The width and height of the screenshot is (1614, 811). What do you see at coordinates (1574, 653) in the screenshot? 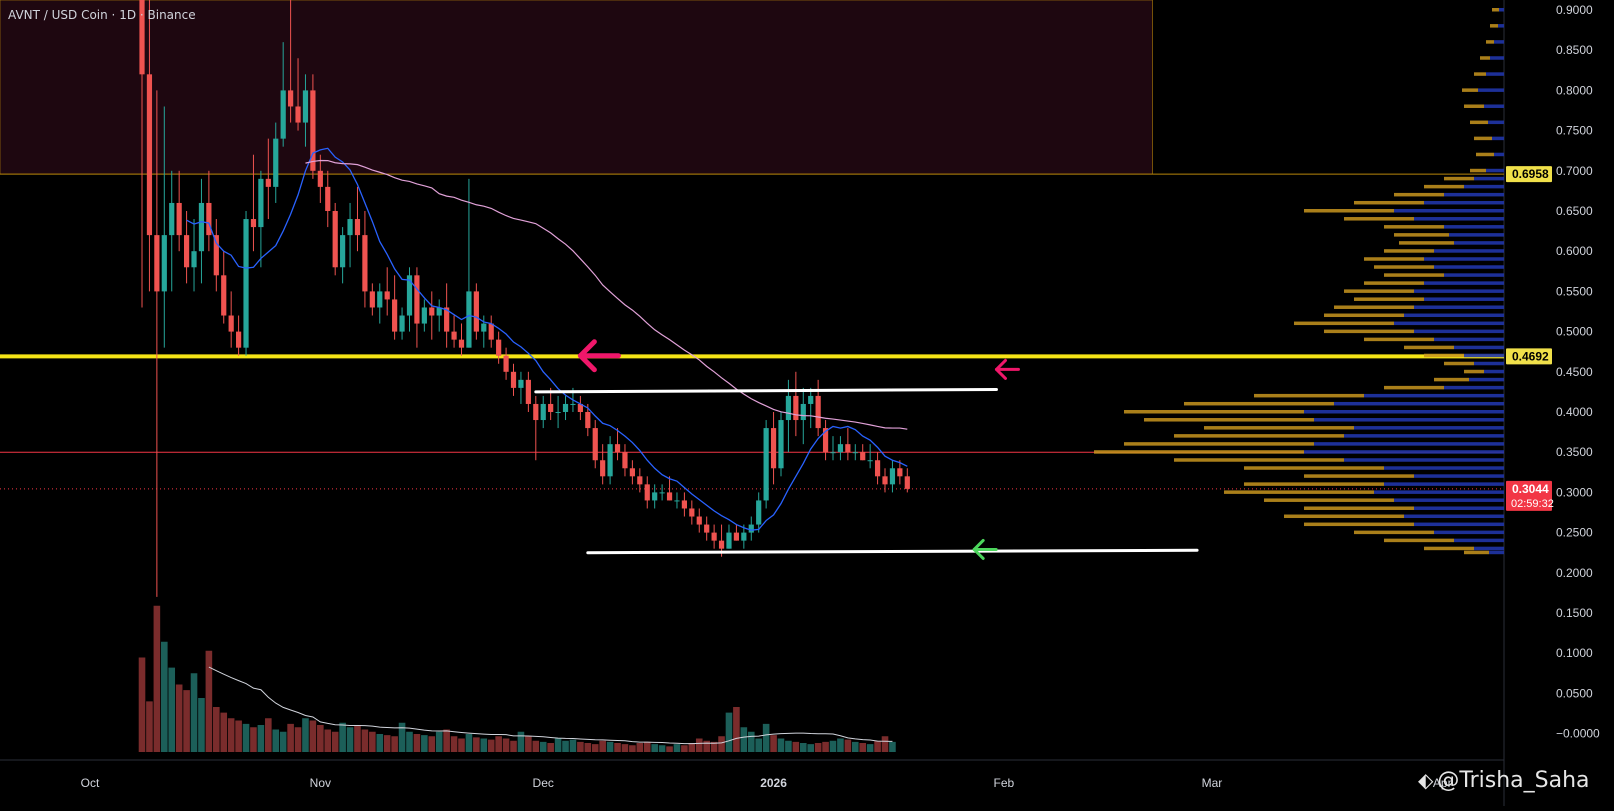
I see `price-tick-label: 0.1000` at bounding box center [1574, 653].